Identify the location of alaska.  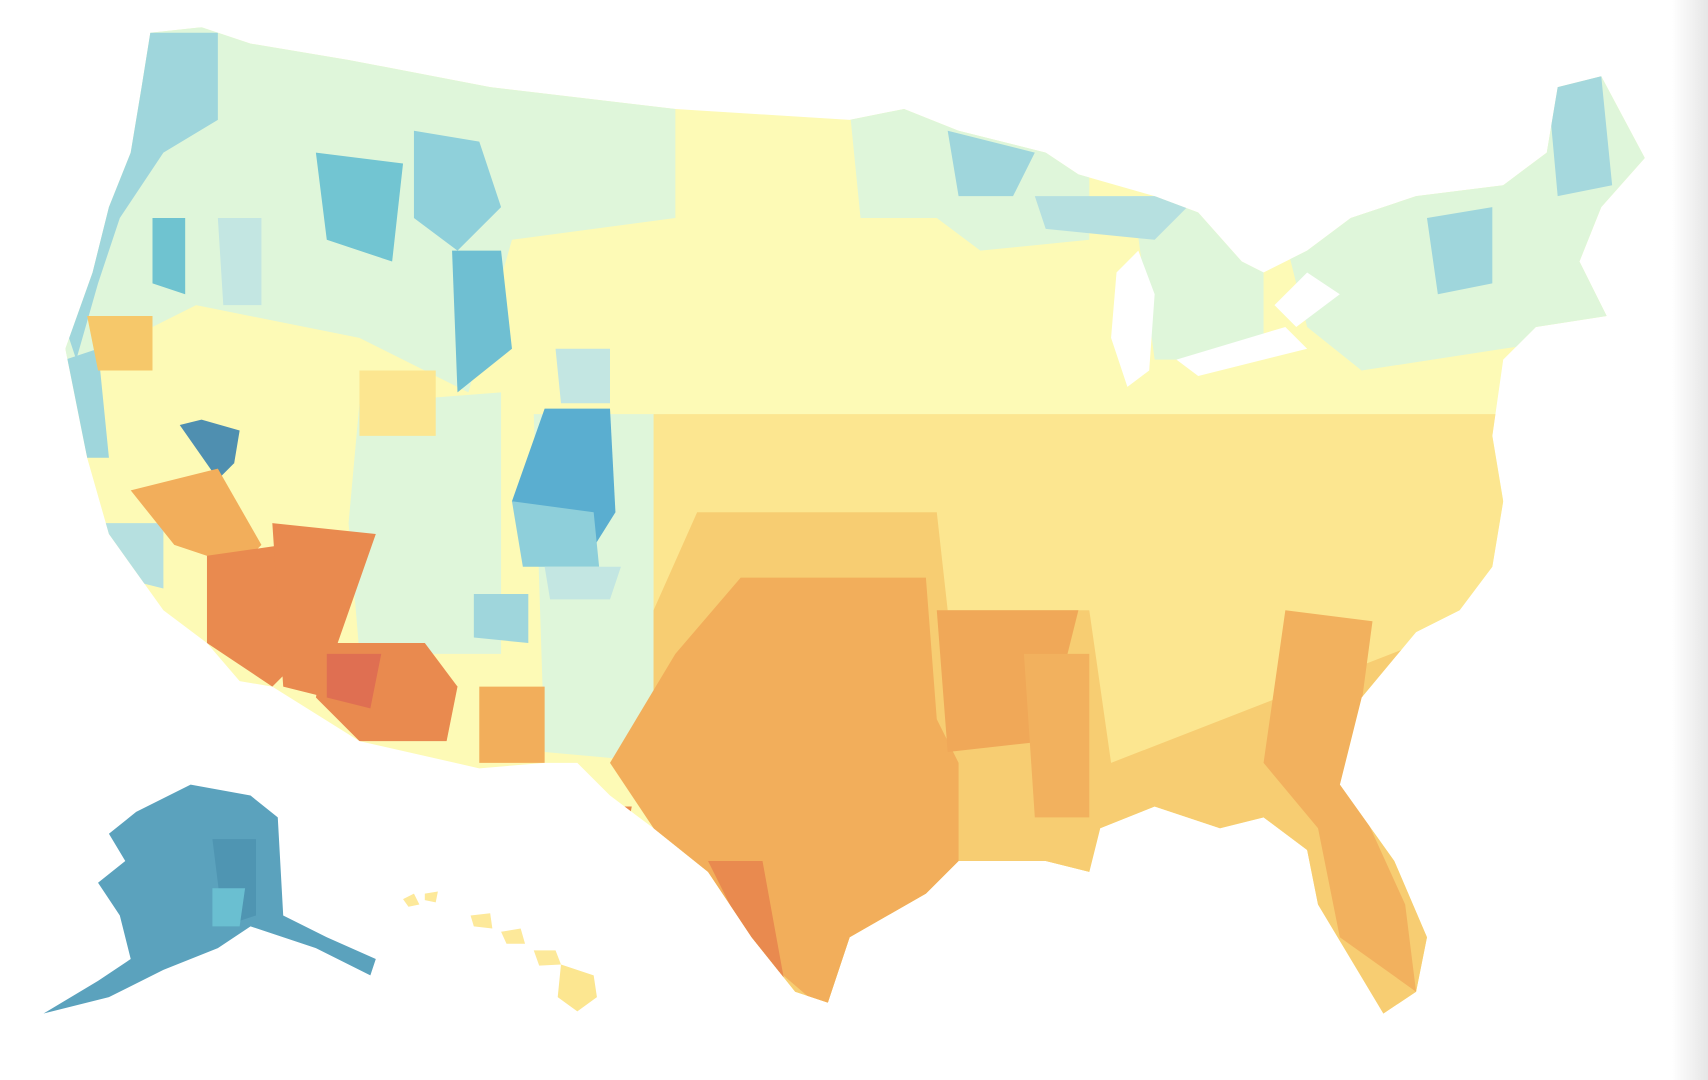
(209, 899).